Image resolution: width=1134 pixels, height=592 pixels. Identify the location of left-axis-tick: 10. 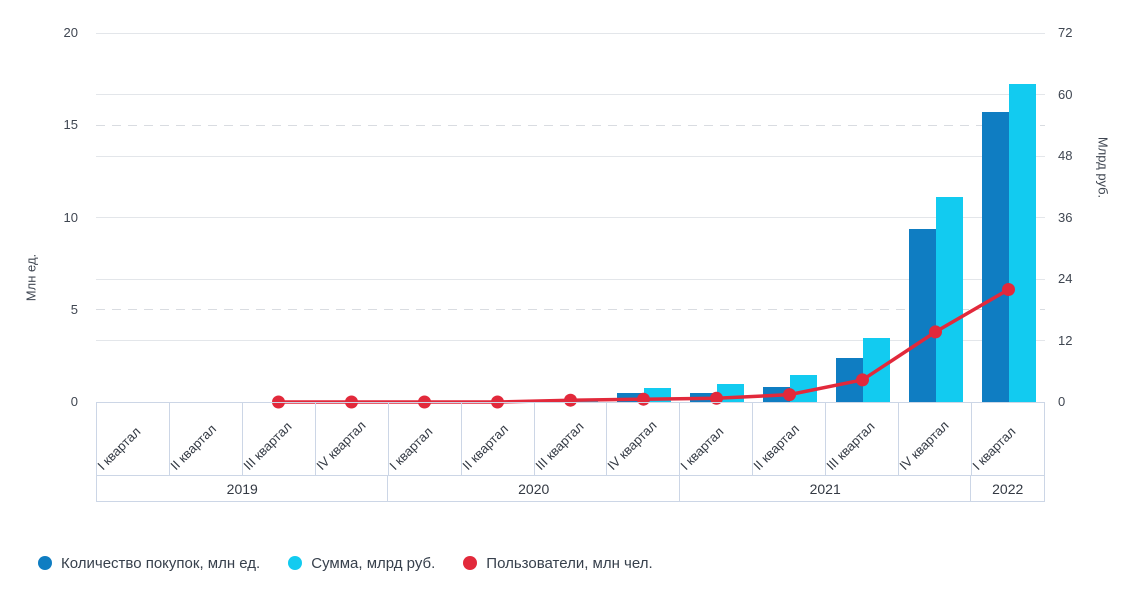
(70, 217).